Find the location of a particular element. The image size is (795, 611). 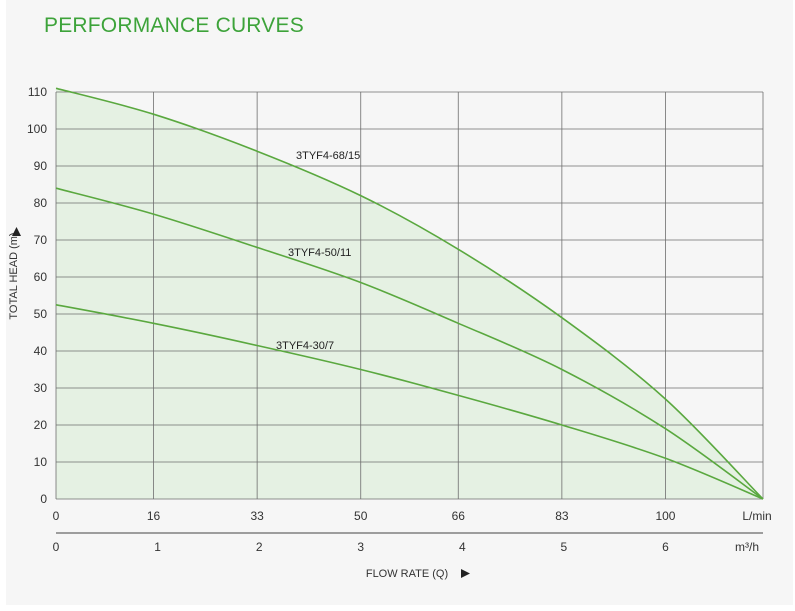

y-tick-label: 10 is located at coordinates (41, 462).